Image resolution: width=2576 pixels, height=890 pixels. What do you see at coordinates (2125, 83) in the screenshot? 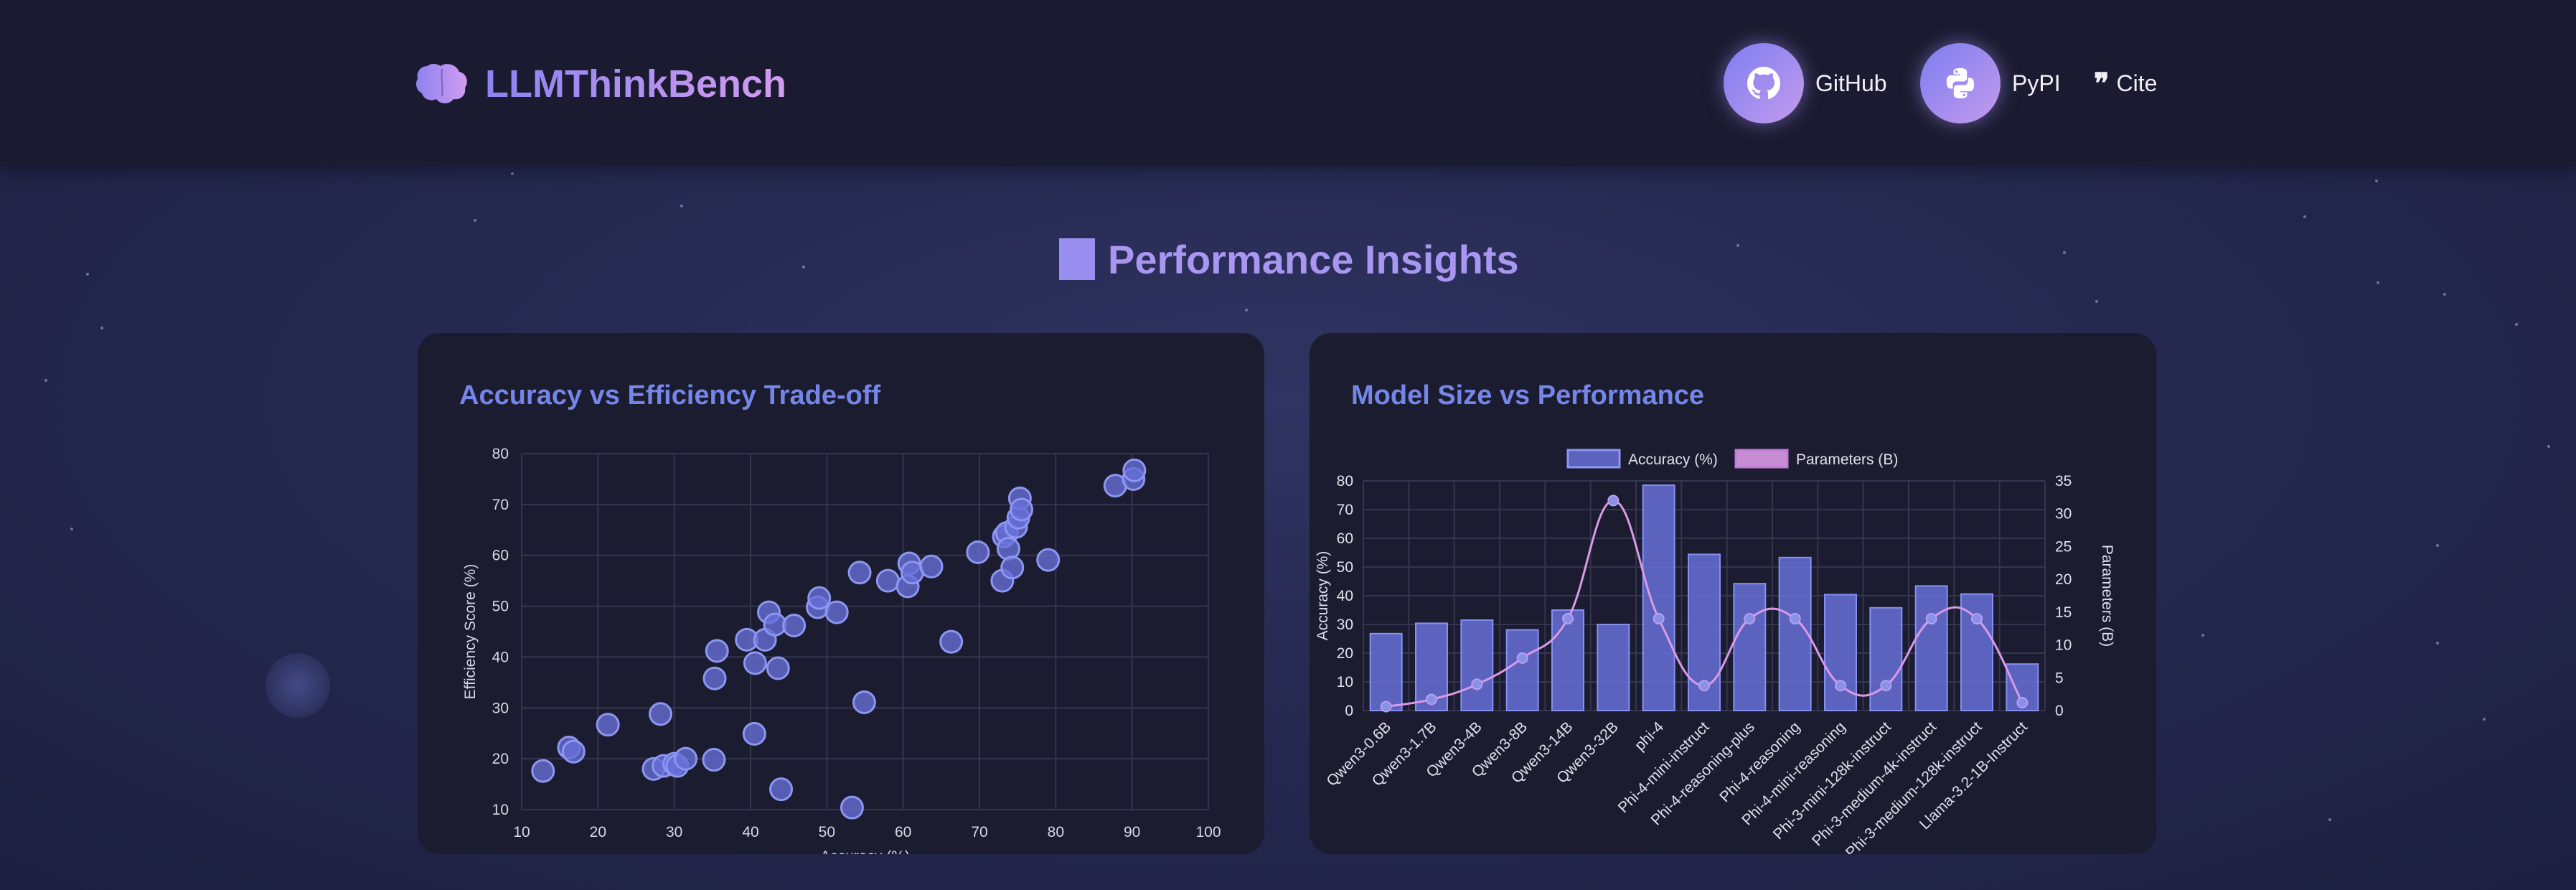
I see `nav-cite-link: ❞ Cite` at bounding box center [2125, 83].